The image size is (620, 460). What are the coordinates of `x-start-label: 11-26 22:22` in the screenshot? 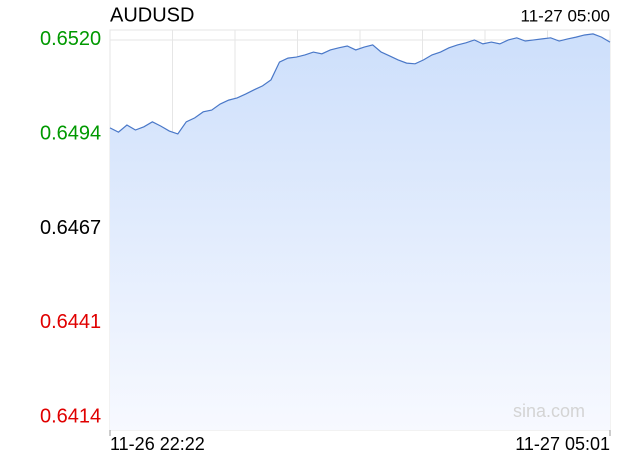 It's located at (157, 444).